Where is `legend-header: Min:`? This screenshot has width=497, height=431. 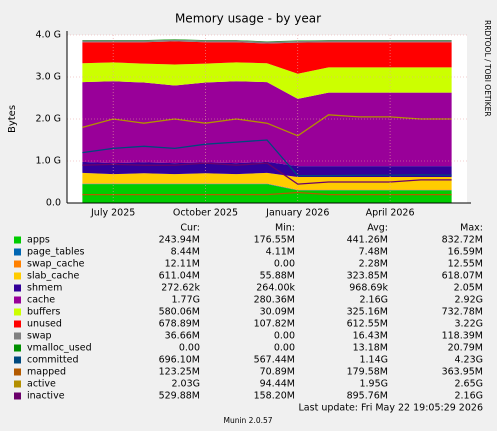 legend-header: Min: is located at coordinates (285, 228).